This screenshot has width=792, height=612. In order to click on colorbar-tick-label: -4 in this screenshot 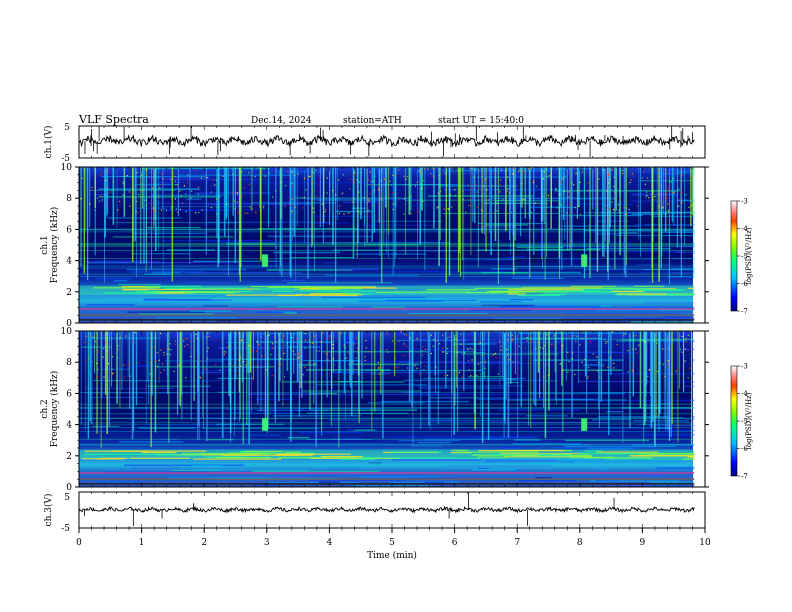, I will do `click(744, 394)`.